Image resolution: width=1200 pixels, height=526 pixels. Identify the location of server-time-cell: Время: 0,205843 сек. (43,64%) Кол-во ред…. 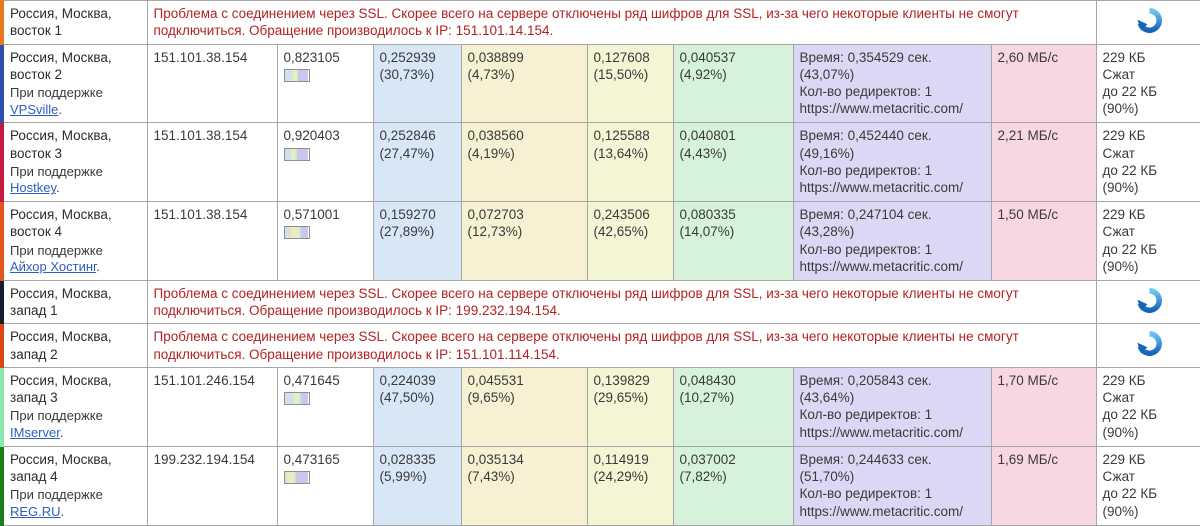
(892, 406).